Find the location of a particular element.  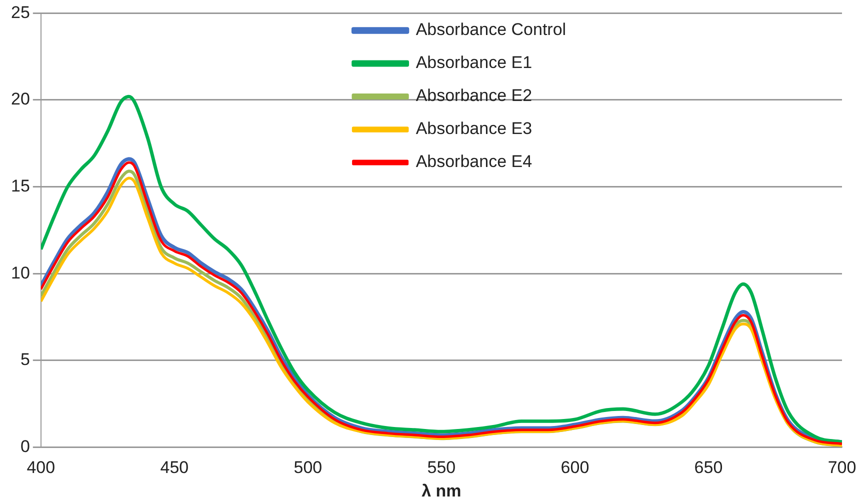

x-tick-label: 500 is located at coordinates (308, 468).